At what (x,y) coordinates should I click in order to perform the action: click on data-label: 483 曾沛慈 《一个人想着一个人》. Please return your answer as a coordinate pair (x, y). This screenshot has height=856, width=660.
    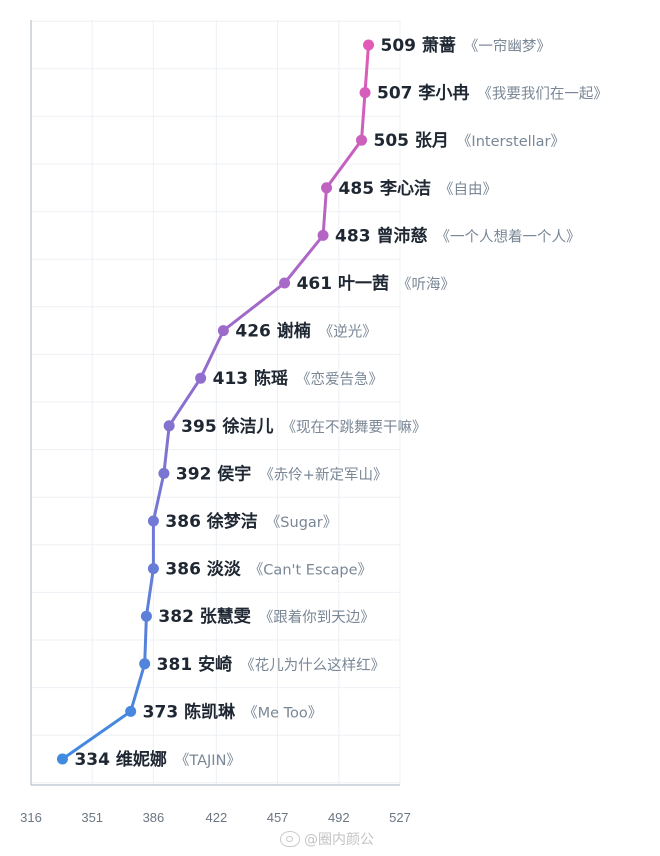
    Looking at the image, I should click on (457, 235).